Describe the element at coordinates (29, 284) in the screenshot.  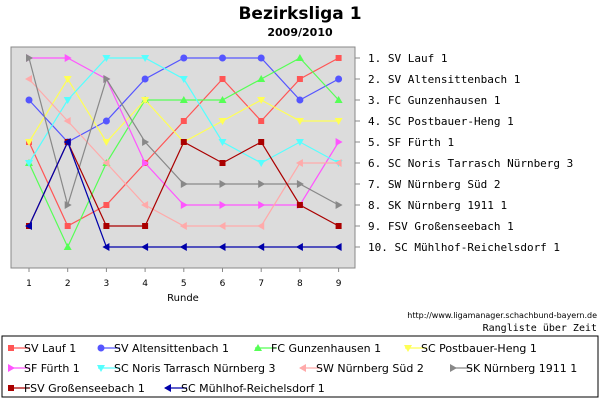
I see `x-tick-label: 1` at that location.